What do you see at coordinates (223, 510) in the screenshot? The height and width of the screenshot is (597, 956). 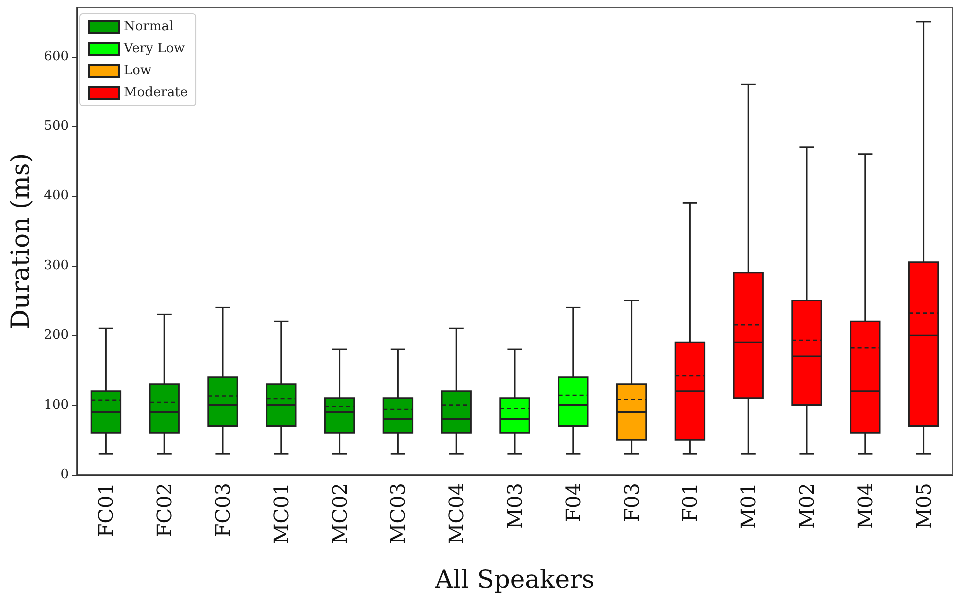 I see `x-tick-label: FC03` at bounding box center [223, 510].